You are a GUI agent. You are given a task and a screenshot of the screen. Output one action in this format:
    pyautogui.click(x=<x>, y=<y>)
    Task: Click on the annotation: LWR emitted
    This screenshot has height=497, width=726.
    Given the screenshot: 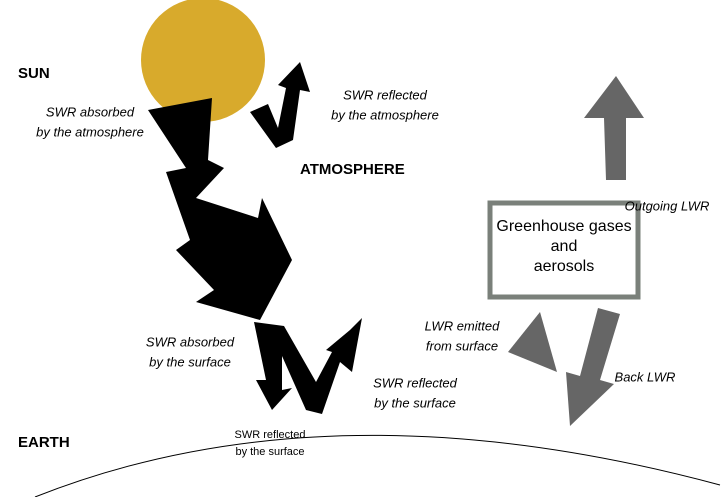 What is the action you would take?
    pyautogui.click(x=462, y=325)
    